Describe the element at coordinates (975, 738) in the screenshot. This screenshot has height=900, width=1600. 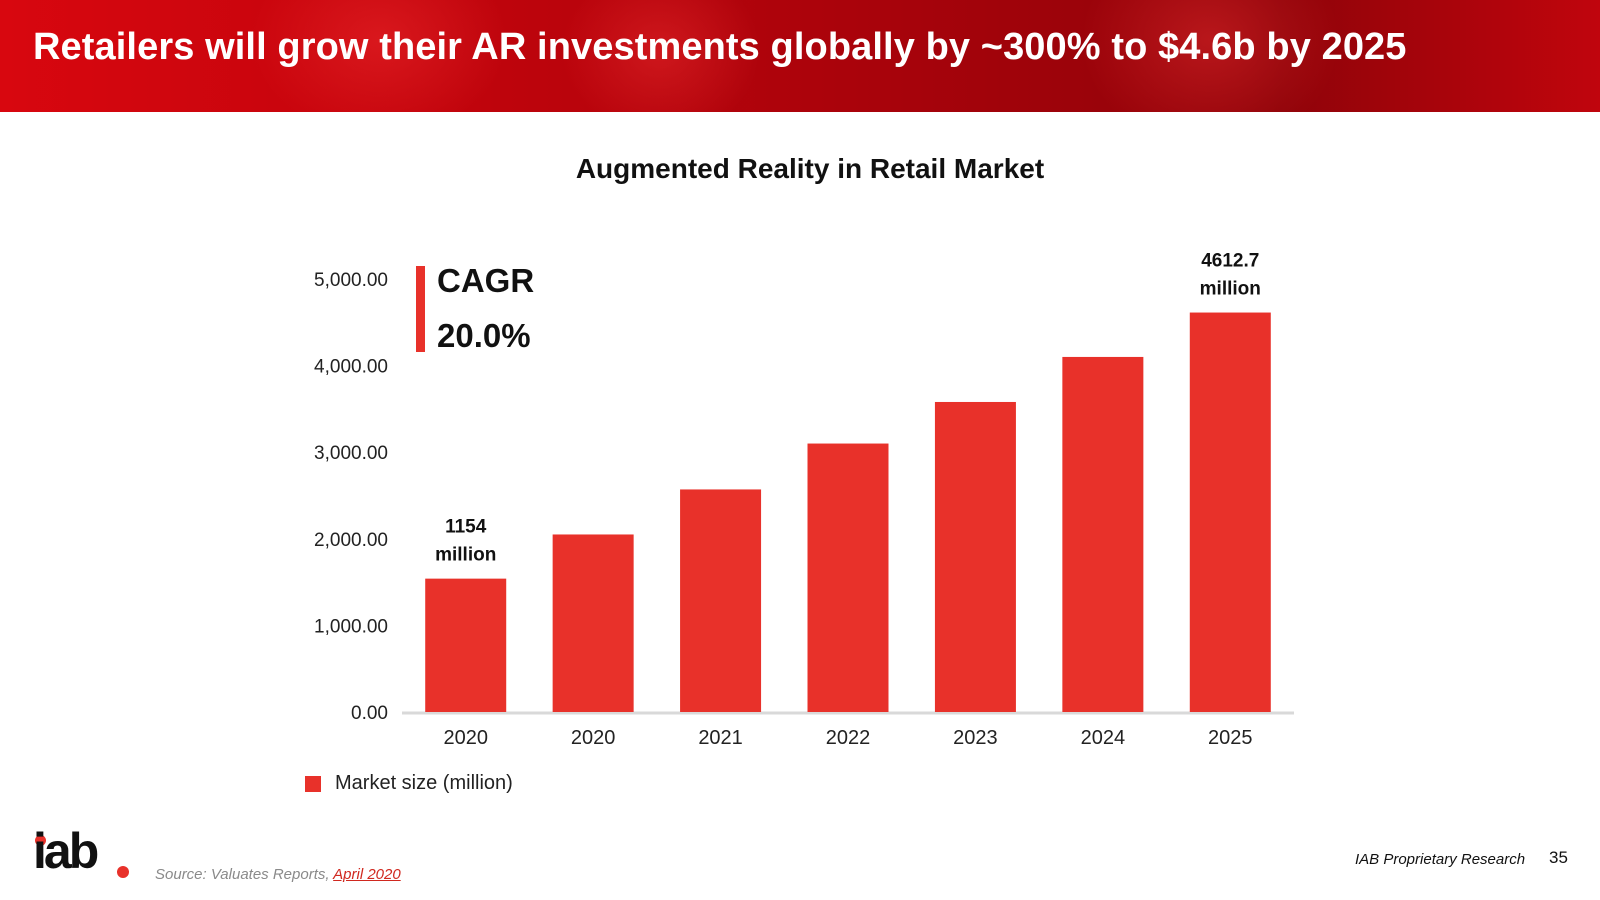
I see `x-tick-label: 2023` at that location.